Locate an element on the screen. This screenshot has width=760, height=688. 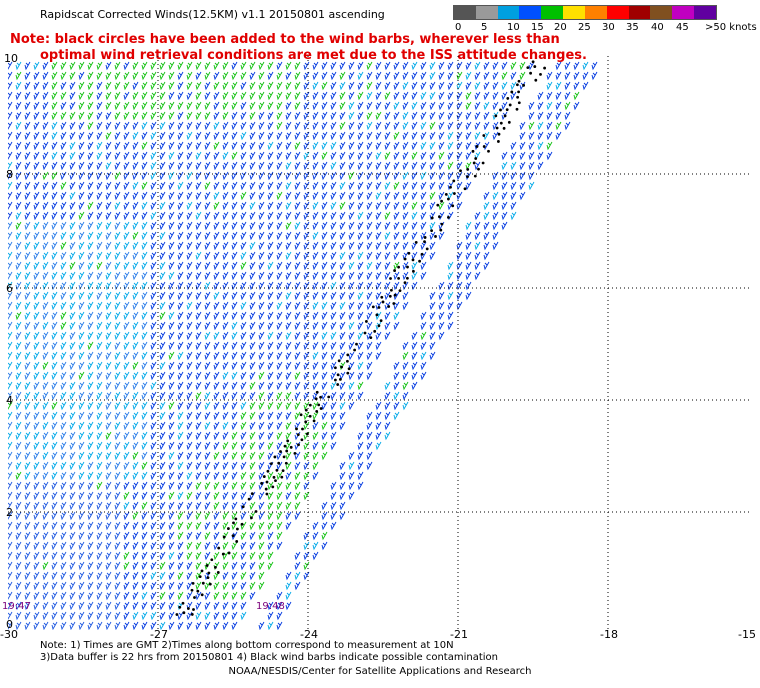
lon-tick-3: -21 is located at coordinates (459, 634).